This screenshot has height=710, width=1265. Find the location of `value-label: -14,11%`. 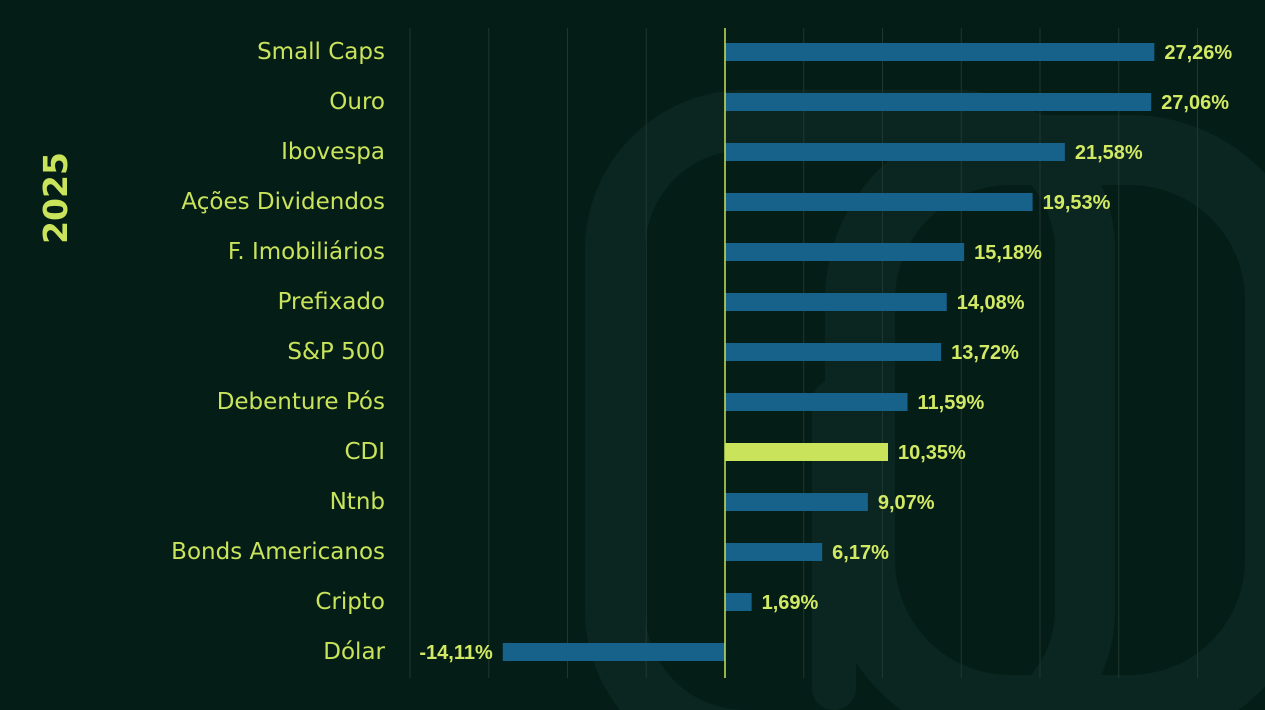

value-label: -14,11% is located at coordinates (456, 653).